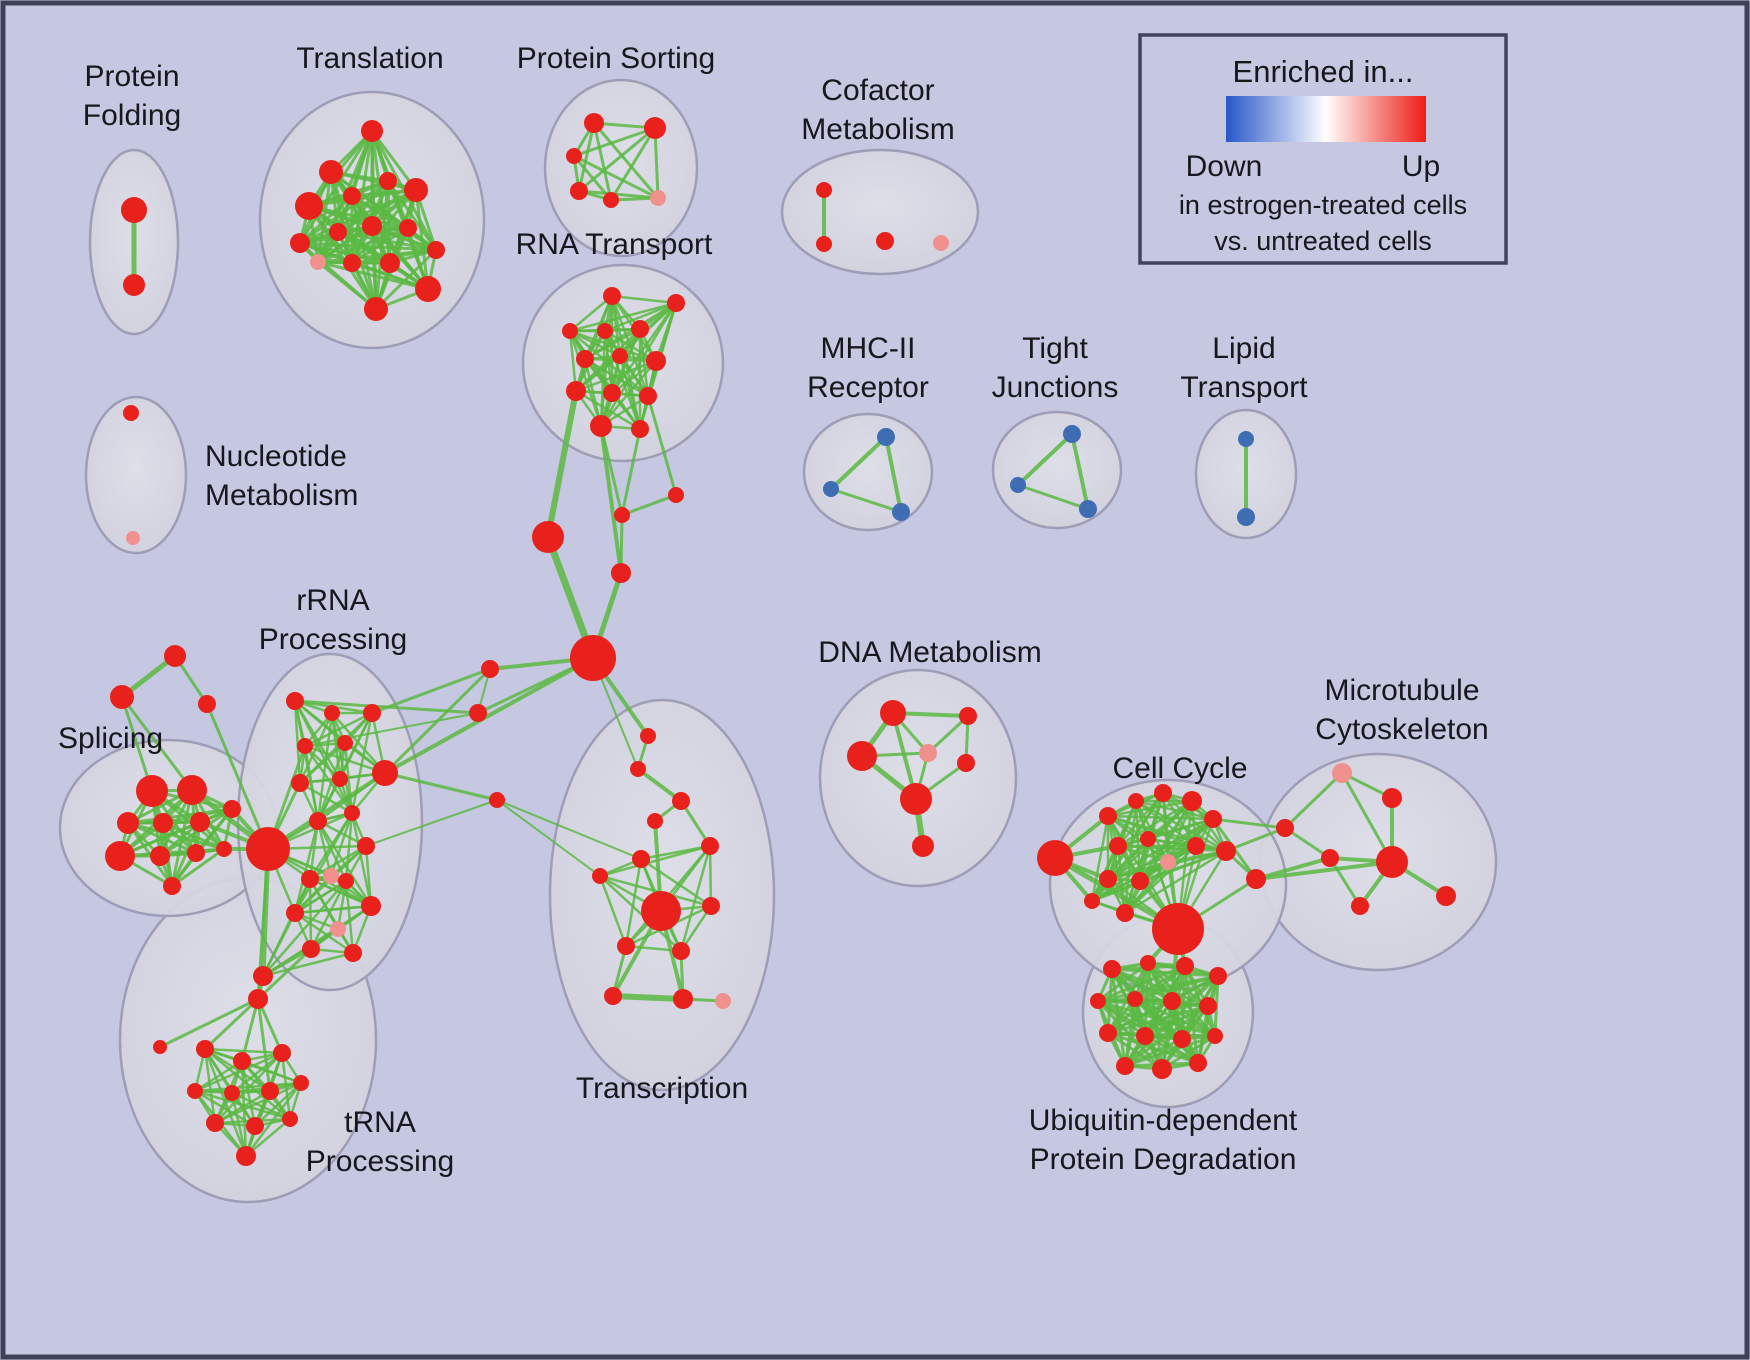 This screenshot has width=1750, height=1360. I want to click on cluster-label-mhc-ii-receptor: MHC-II Receptor, so click(868, 368).